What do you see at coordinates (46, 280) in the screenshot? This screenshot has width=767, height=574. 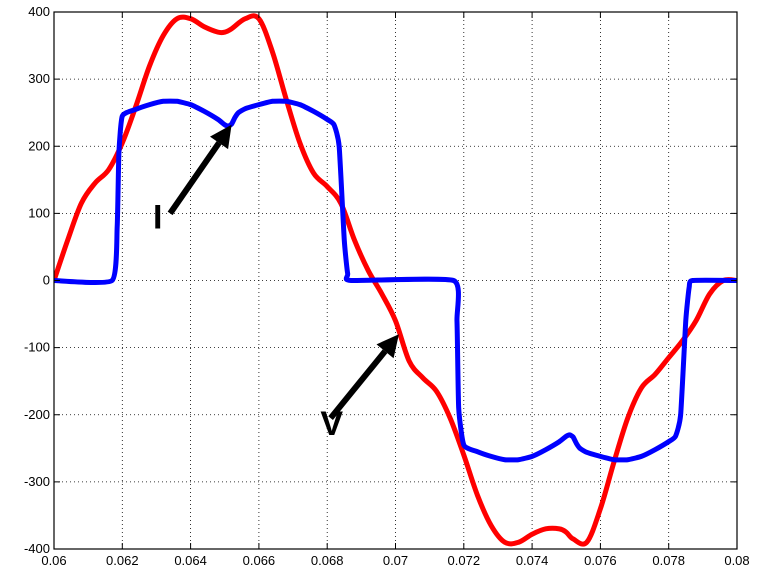 I see `y-tick-label: 0` at bounding box center [46, 280].